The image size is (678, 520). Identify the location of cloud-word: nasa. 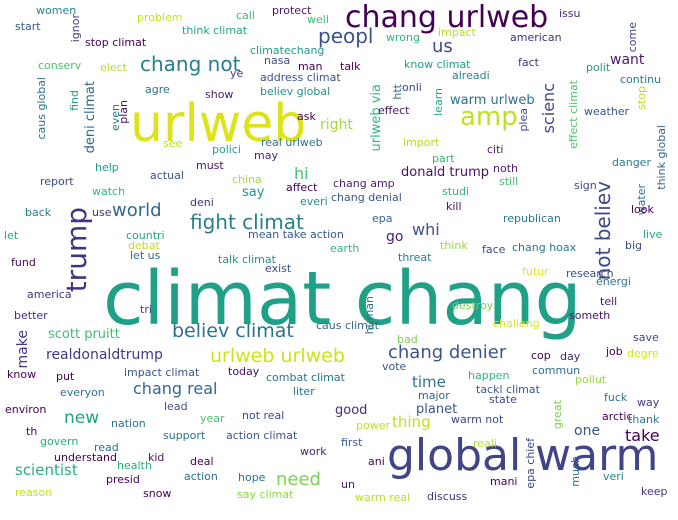
(277, 60).